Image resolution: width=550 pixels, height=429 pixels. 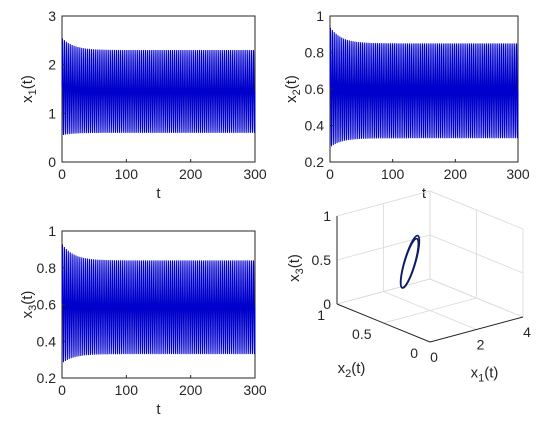 What do you see at coordinates (52, 16) in the screenshot?
I see `y-tick-label: 3` at bounding box center [52, 16].